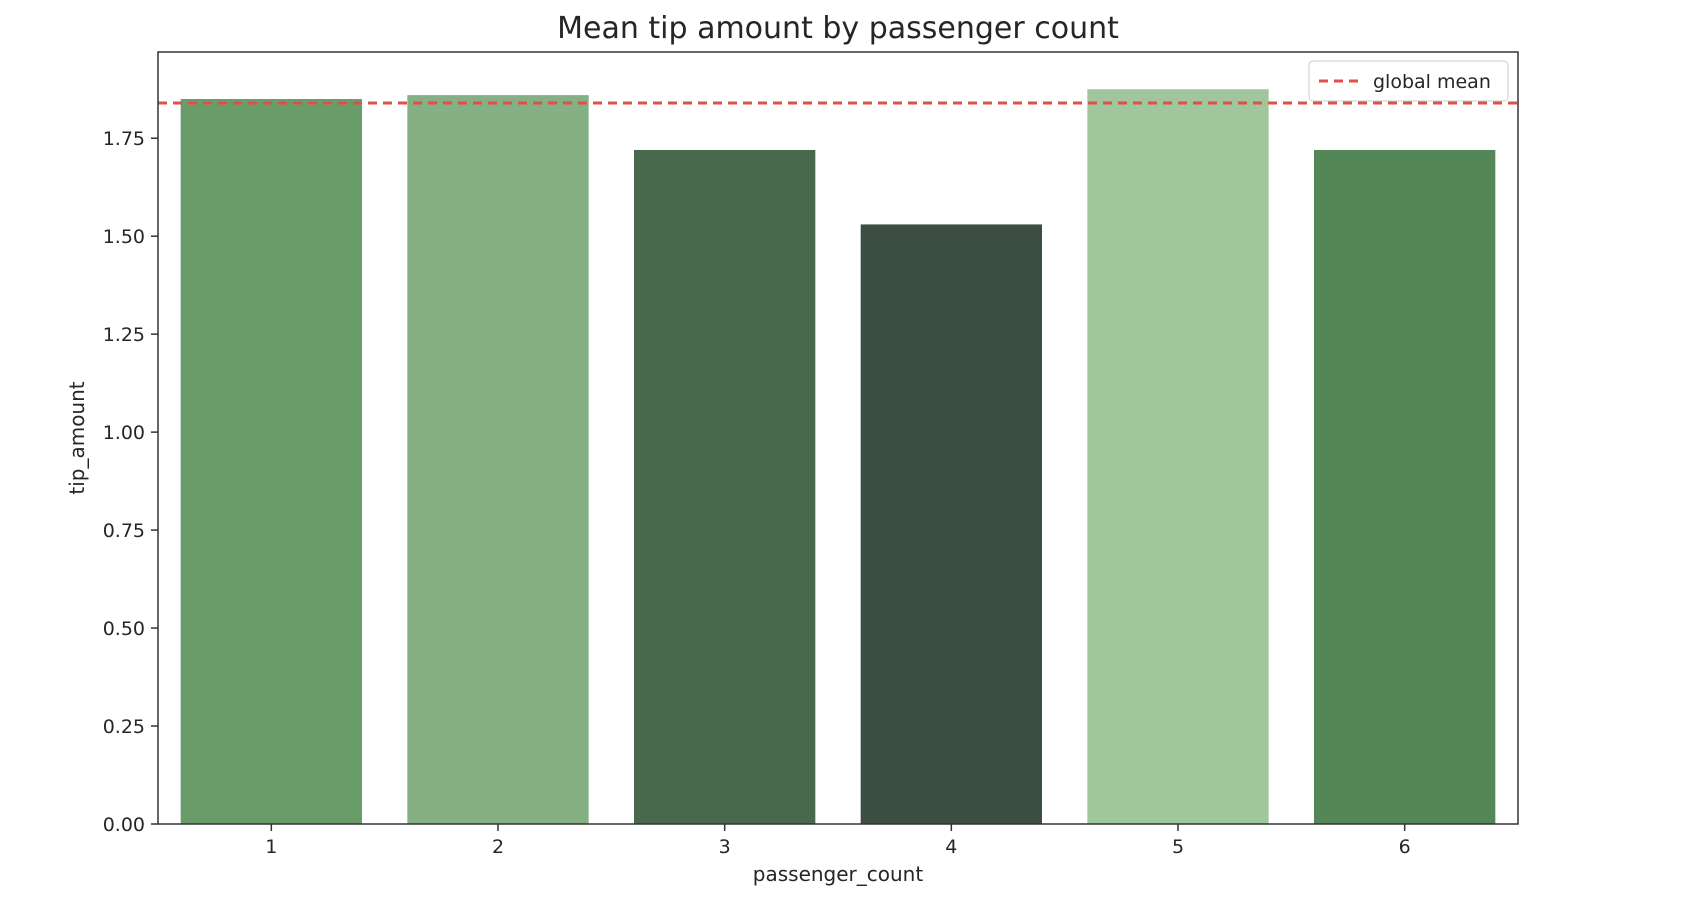 This screenshot has height=918, width=1690. What do you see at coordinates (124, 139) in the screenshot?
I see `y-tick-label: 1.75` at bounding box center [124, 139].